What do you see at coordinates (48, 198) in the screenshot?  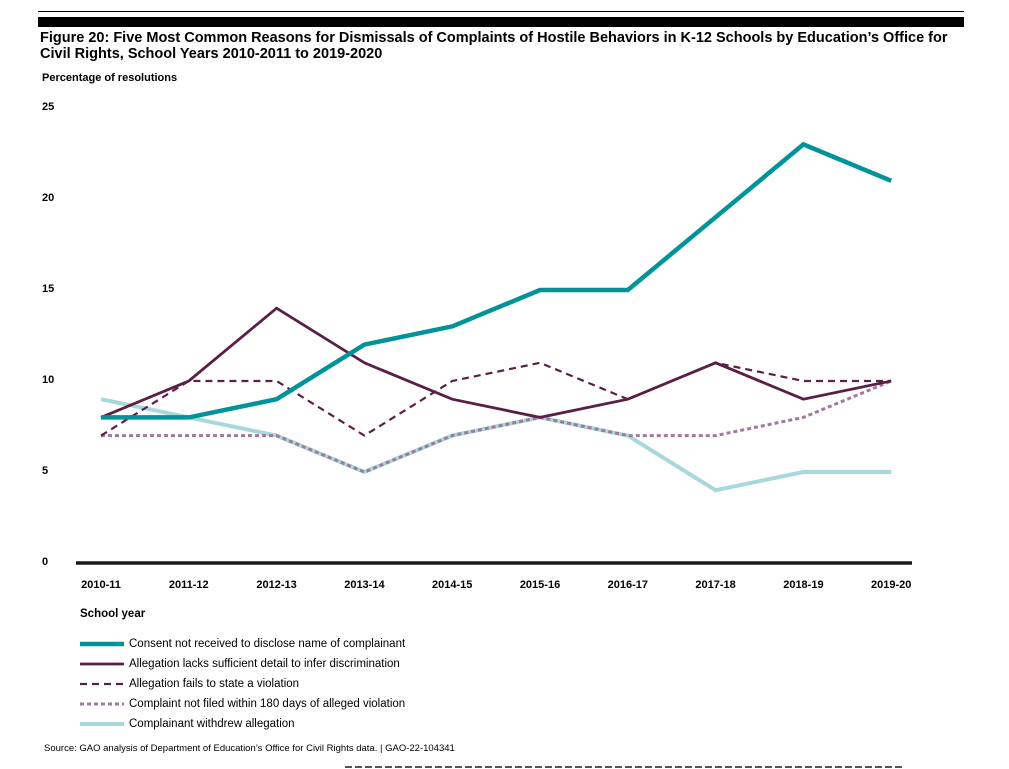 I see `y-tick-label: 20` at bounding box center [48, 198].